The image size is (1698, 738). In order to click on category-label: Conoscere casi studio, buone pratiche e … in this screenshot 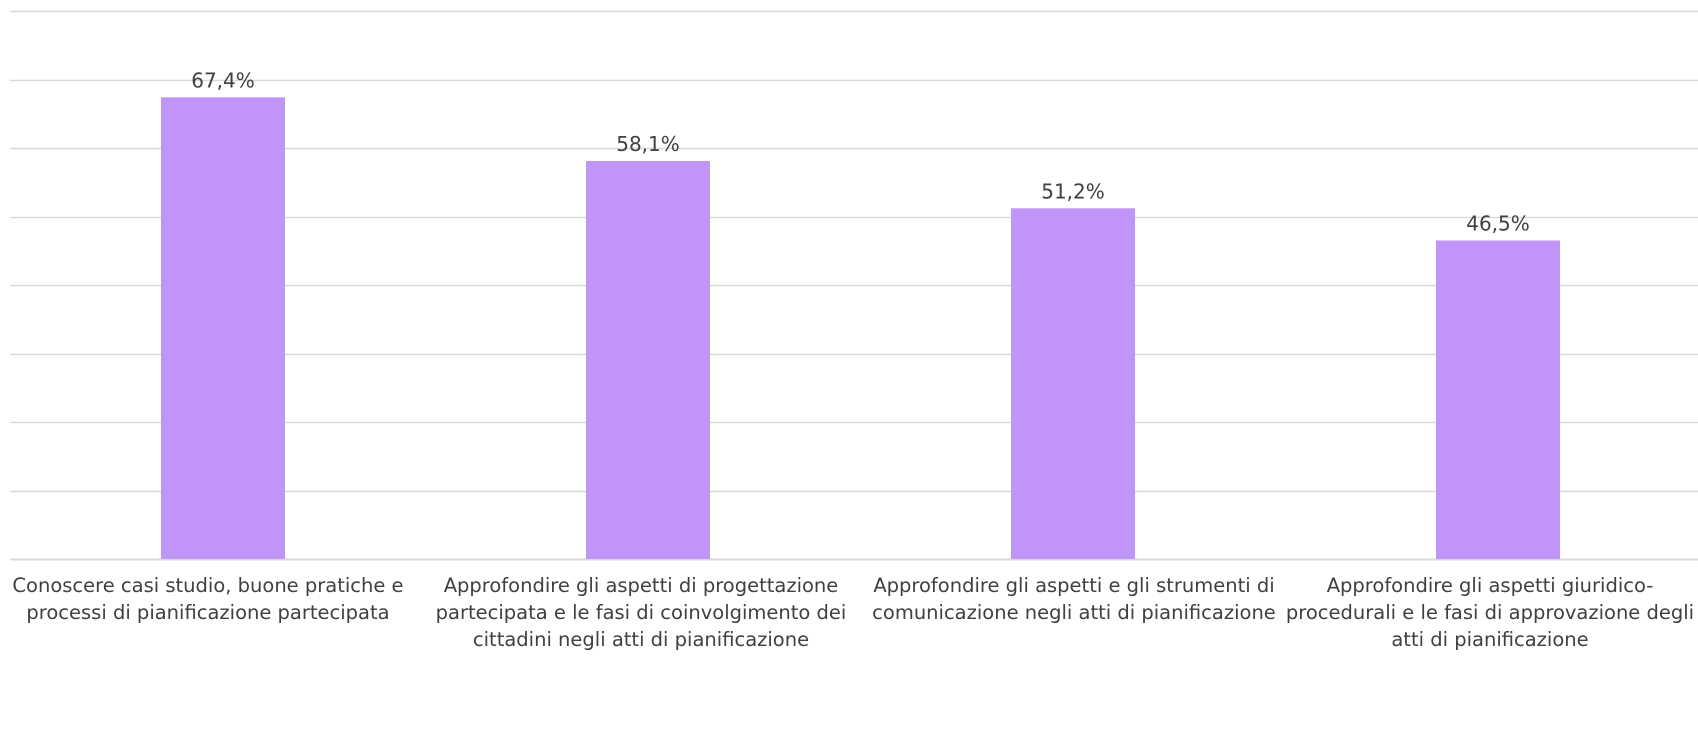, I will do `click(208, 599)`.